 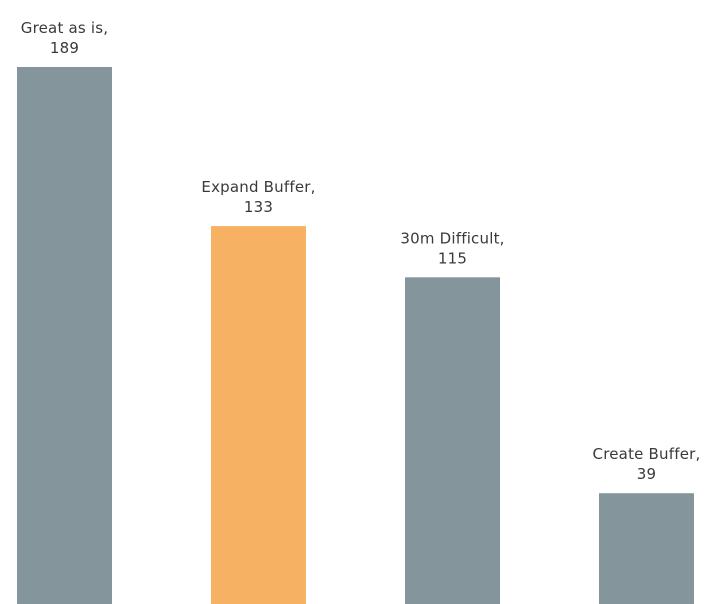 What do you see at coordinates (452, 258) in the screenshot?
I see `data-label-30m-difficult-value: 115` at bounding box center [452, 258].